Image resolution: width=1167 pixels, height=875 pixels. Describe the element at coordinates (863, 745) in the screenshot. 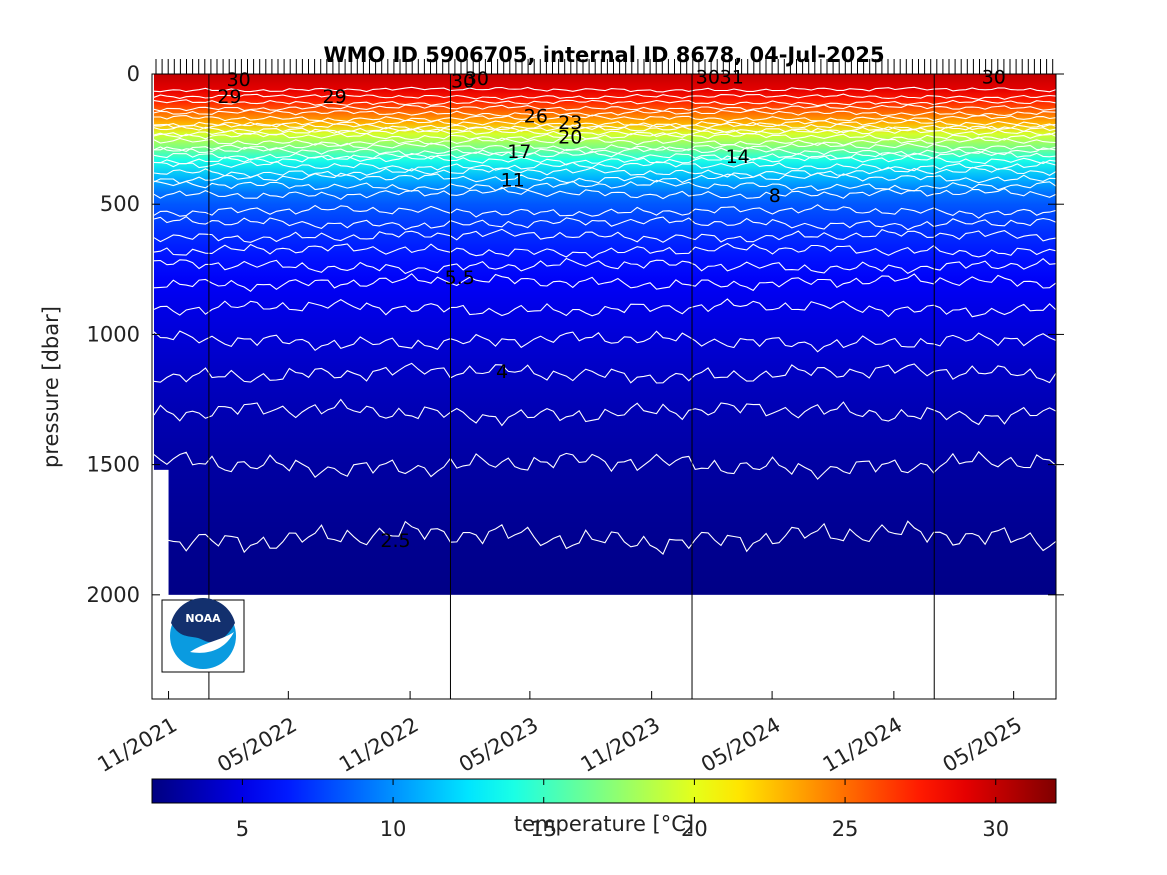

I see `x-tick-label: 11/2024` at that location.